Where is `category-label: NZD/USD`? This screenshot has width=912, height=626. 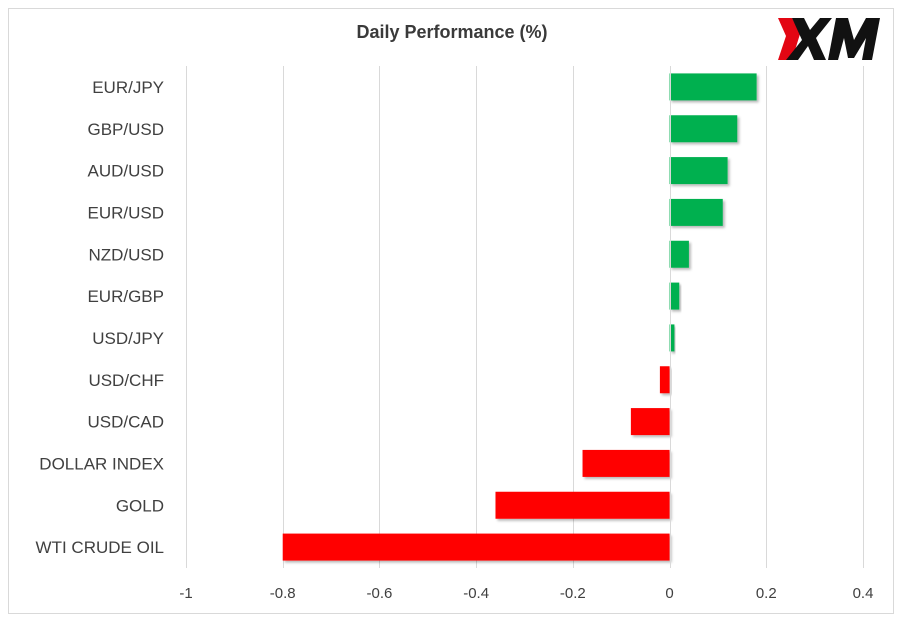
category-label: NZD/USD is located at coordinates (126, 254).